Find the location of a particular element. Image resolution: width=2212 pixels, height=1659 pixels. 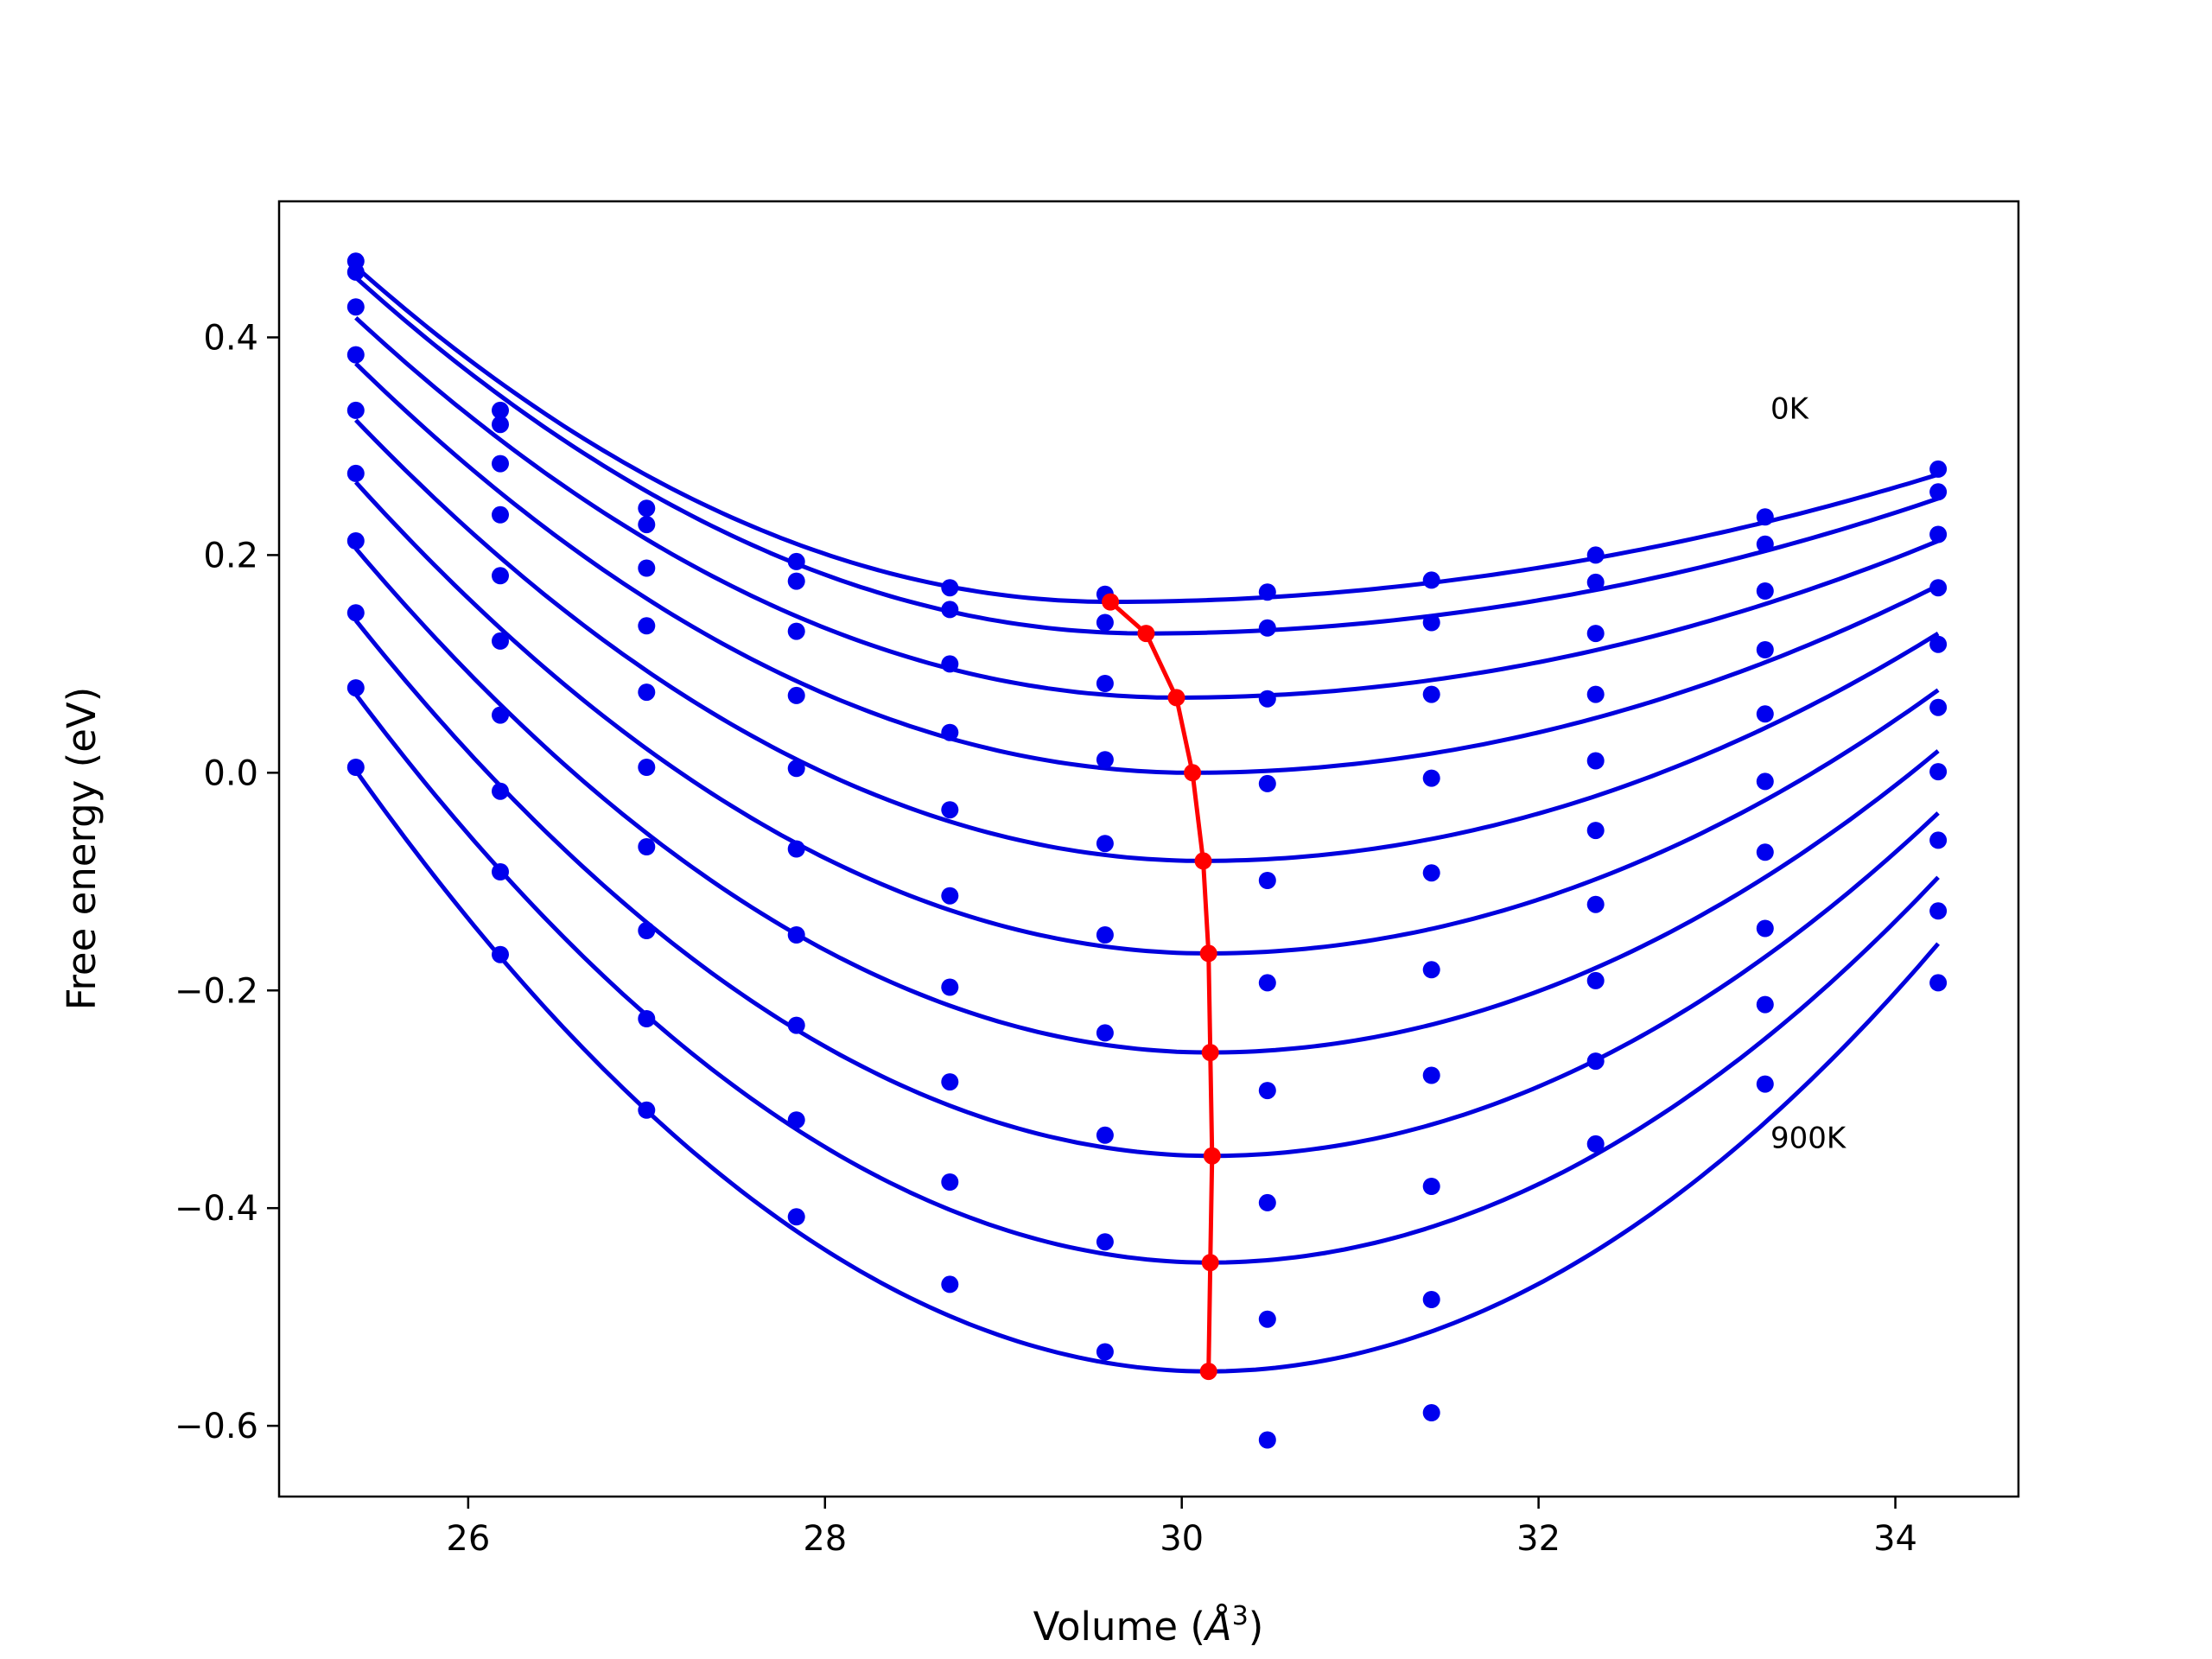

y-axis: −0.6 −0.4 −0.2 0.0 0.2 0.4 is located at coordinates (227, 882).